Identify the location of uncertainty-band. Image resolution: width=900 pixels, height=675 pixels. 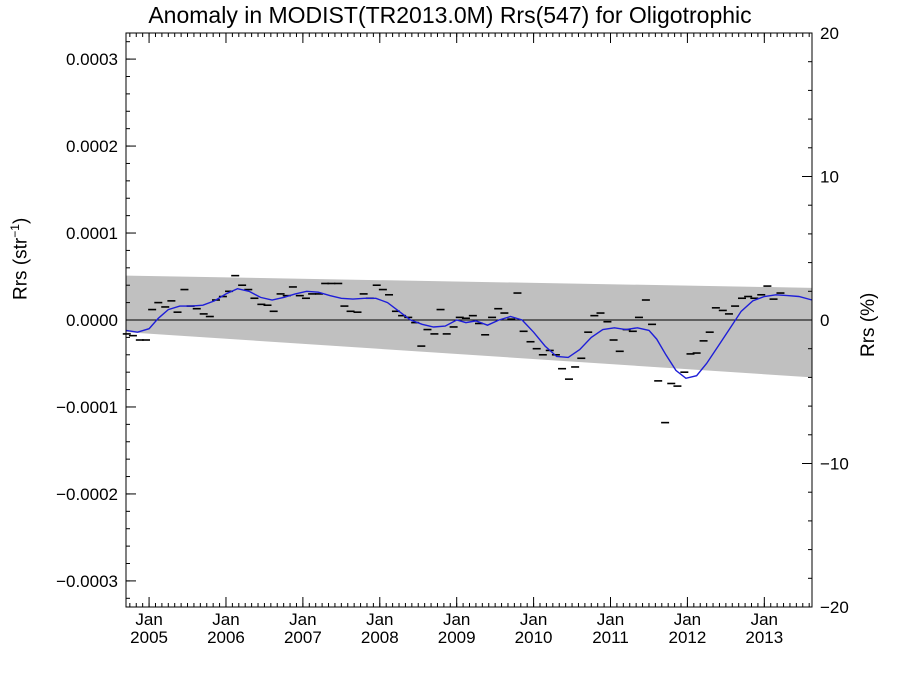
(469, 326).